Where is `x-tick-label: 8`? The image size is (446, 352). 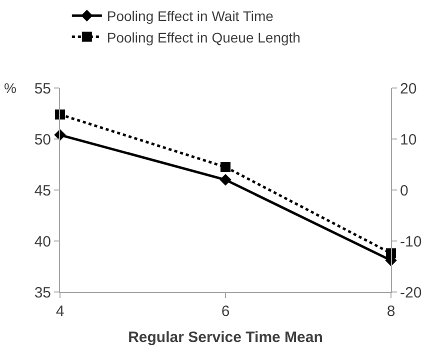 x-tick-label: 8 is located at coordinates (391, 311).